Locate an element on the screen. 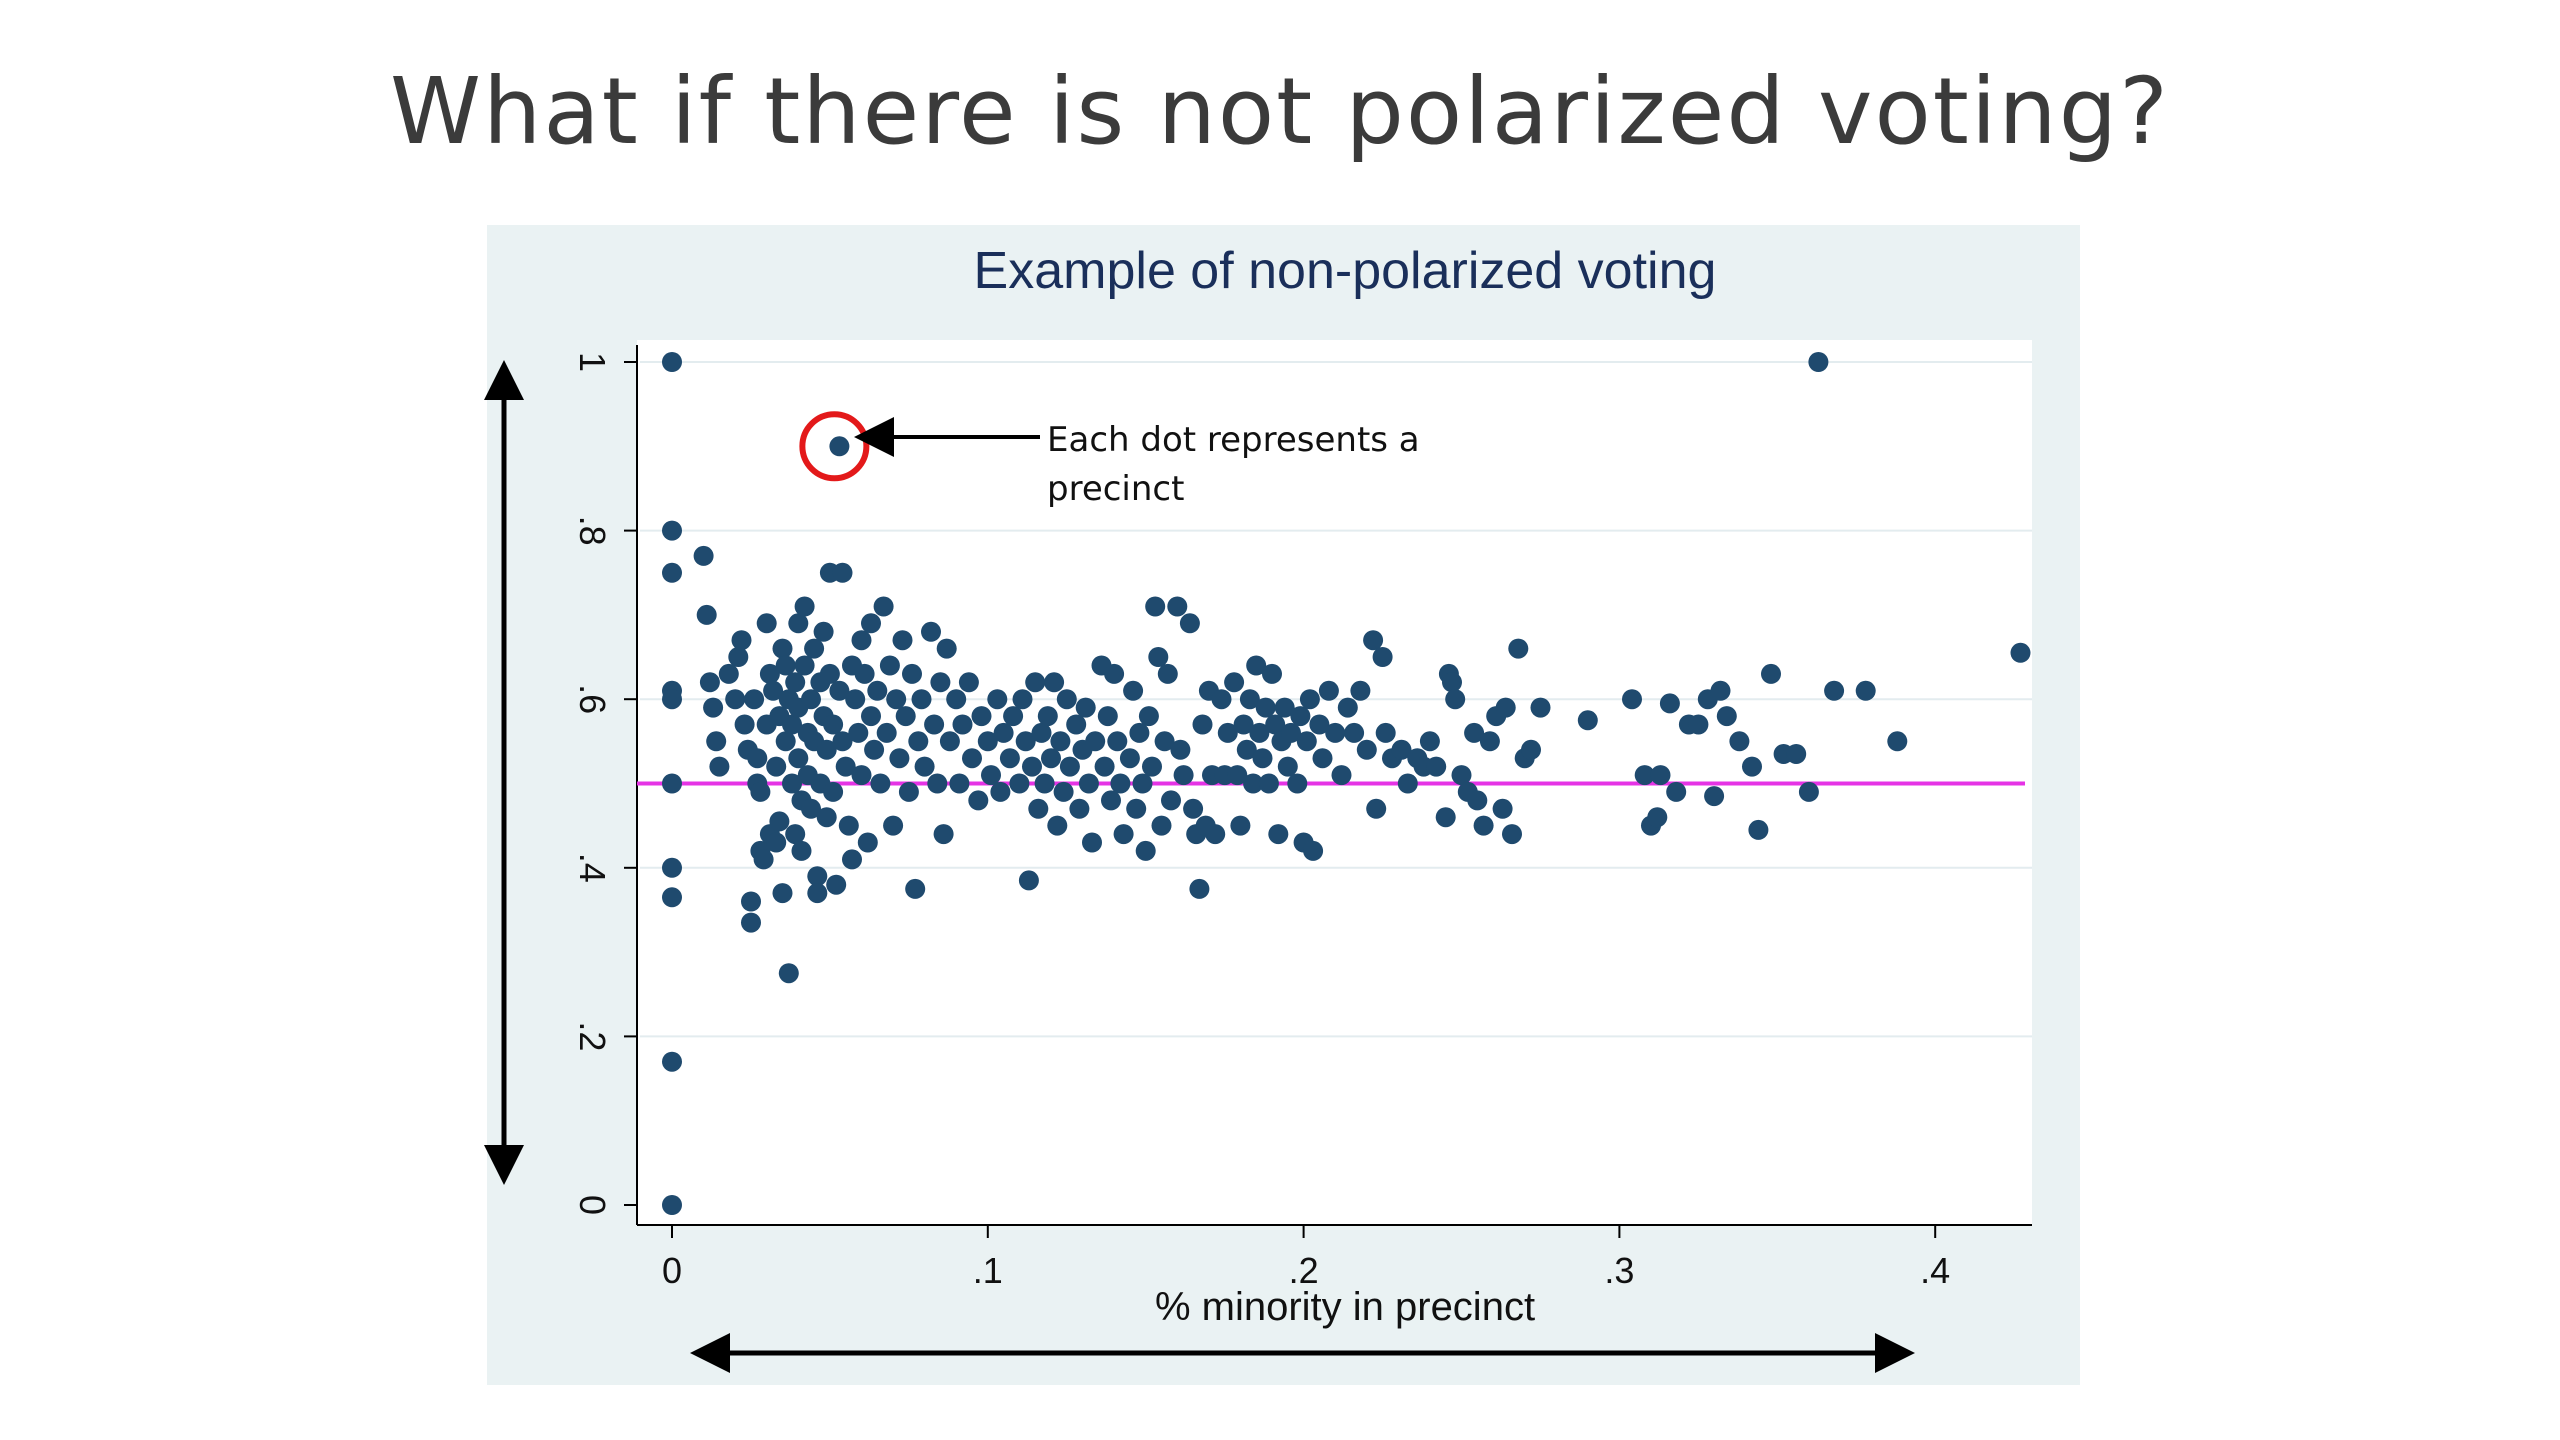 Image resolution: width=2560 pixels, height=1440 pixels. y-tick-label-5: 1 is located at coordinates (592, 362).